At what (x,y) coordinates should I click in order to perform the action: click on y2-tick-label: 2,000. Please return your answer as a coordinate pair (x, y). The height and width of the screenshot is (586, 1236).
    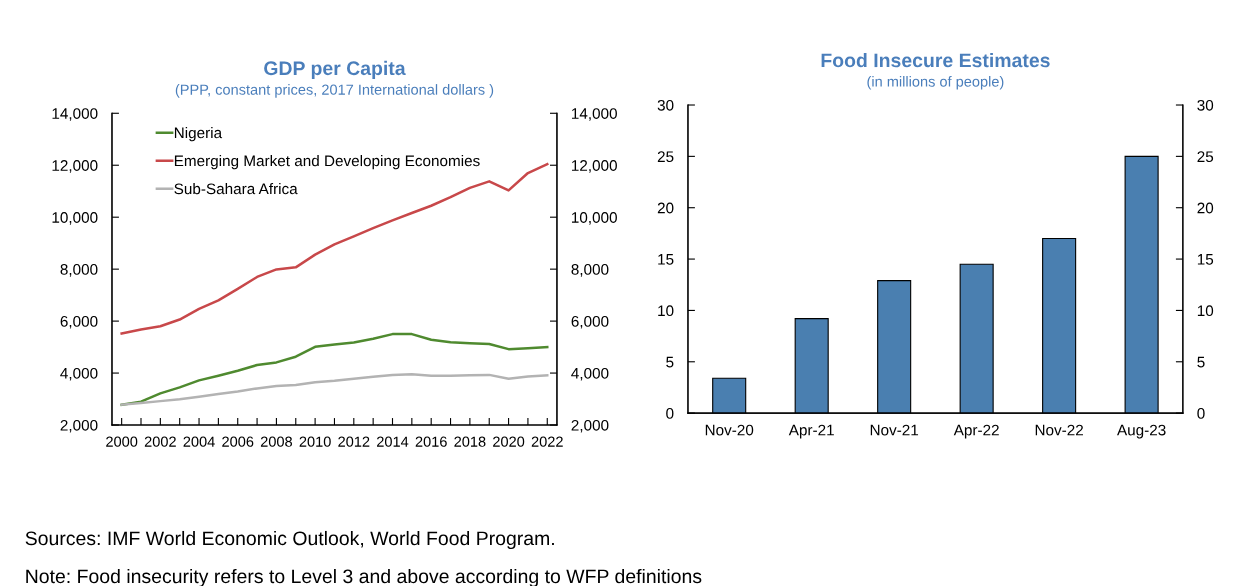
    Looking at the image, I should click on (590, 426).